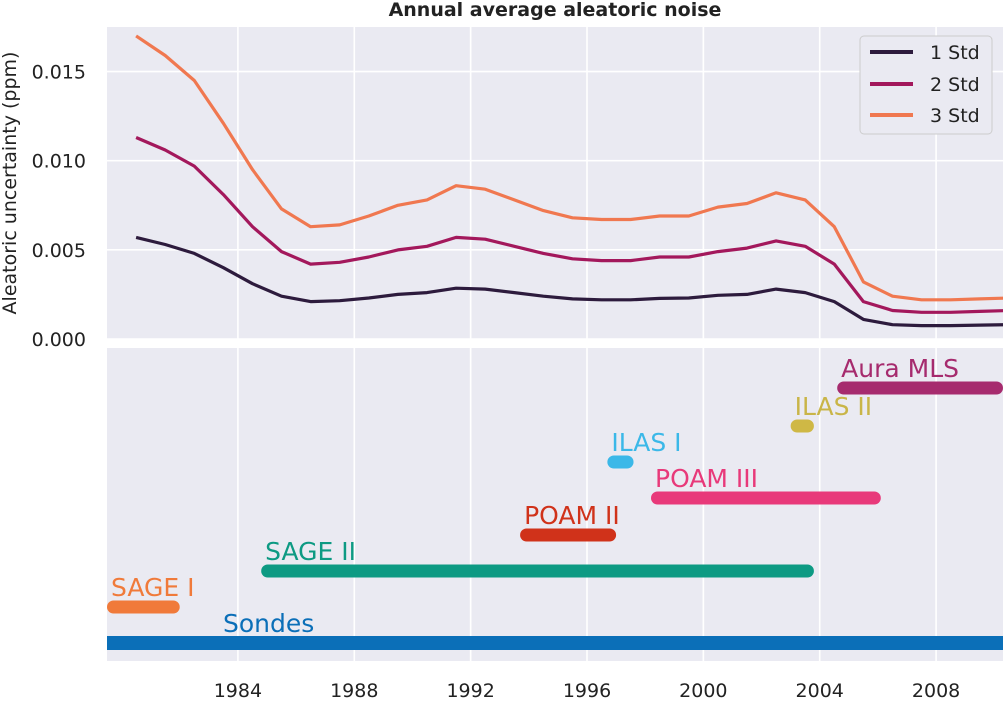  What do you see at coordinates (955, 53) in the screenshot?
I see `legend-label-1std: 1 Std` at bounding box center [955, 53].